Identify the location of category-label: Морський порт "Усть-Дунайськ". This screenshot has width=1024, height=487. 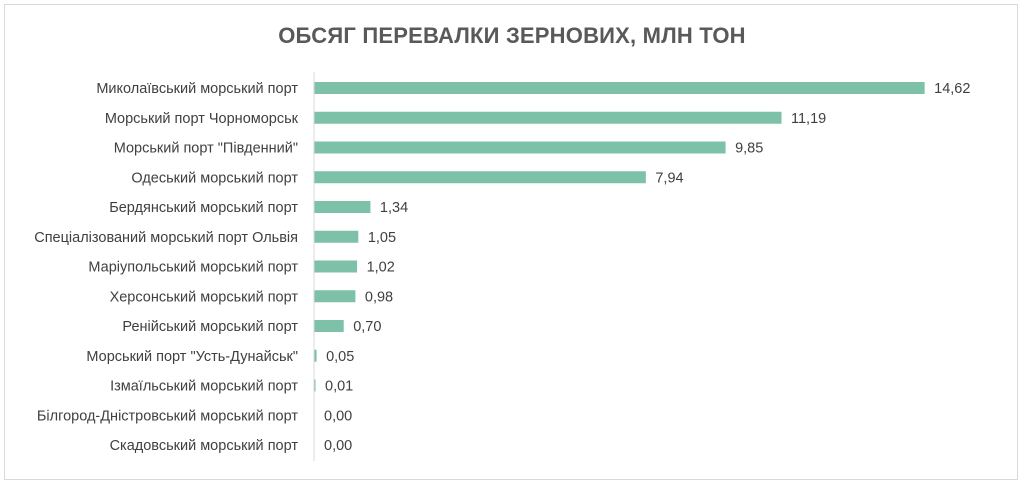
(192, 357).